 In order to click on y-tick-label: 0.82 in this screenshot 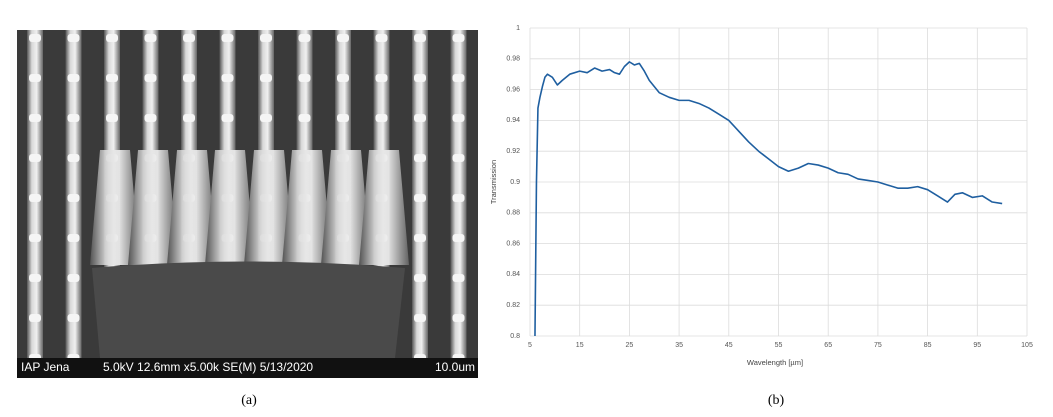, I will do `click(513, 305)`.